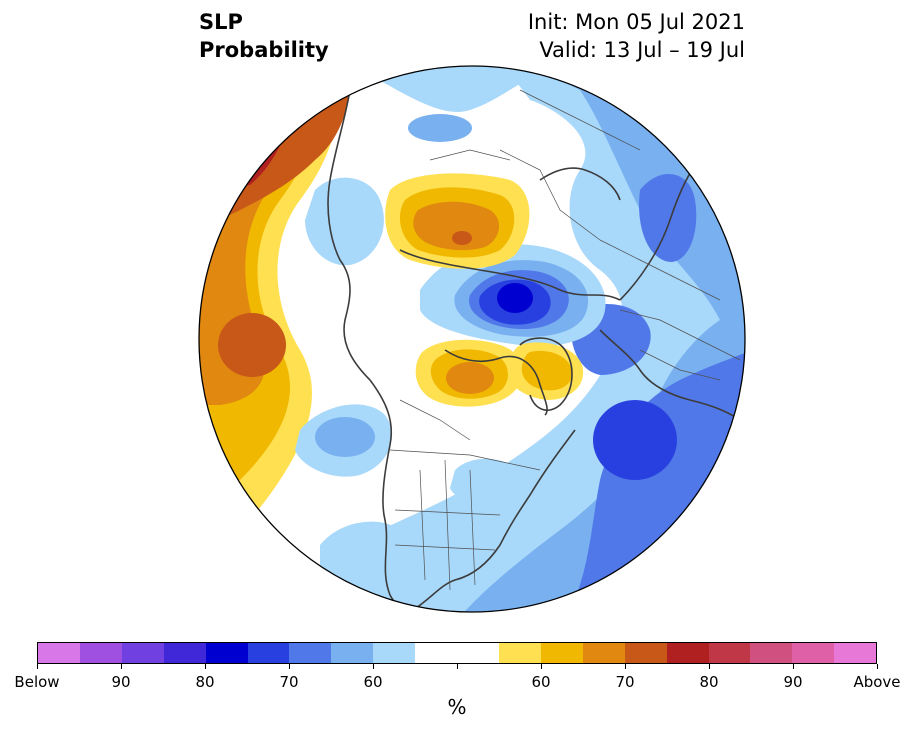 The height and width of the screenshot is (732, 915). Describe the element at coordinates (636, 22) in the screenshot. I see `init-date: Init: Mon 05 Jul 2021` at that location.